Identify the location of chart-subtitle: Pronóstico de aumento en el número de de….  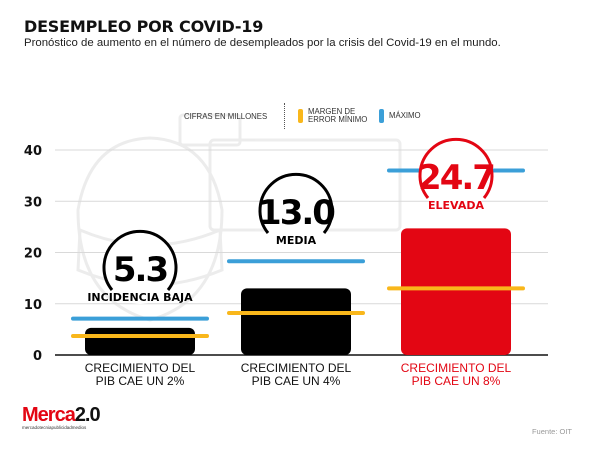
(262, 43).